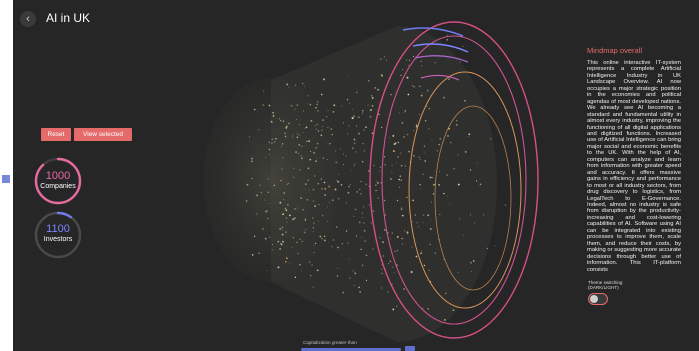  Describe the element at coordinates (28, 19) in the screenshot. I see `back-button: ‹` at that location.